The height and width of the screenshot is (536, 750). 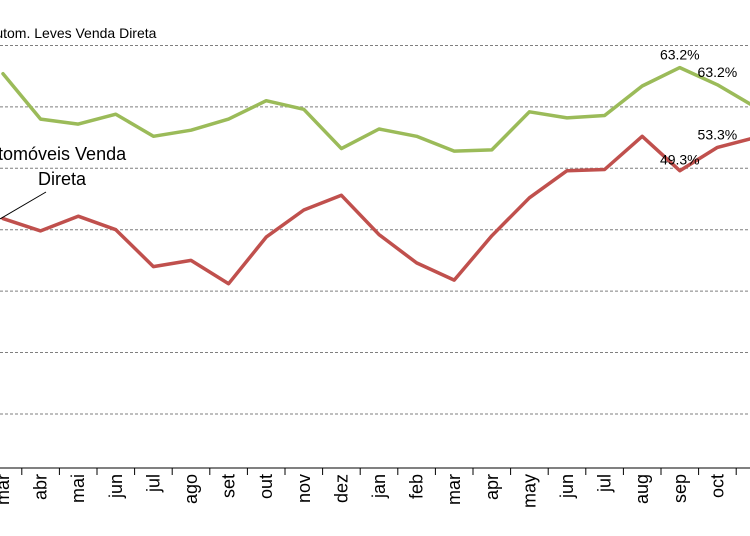 I want to click on x-tick-label-0: mar, so click(x=6, y=489).